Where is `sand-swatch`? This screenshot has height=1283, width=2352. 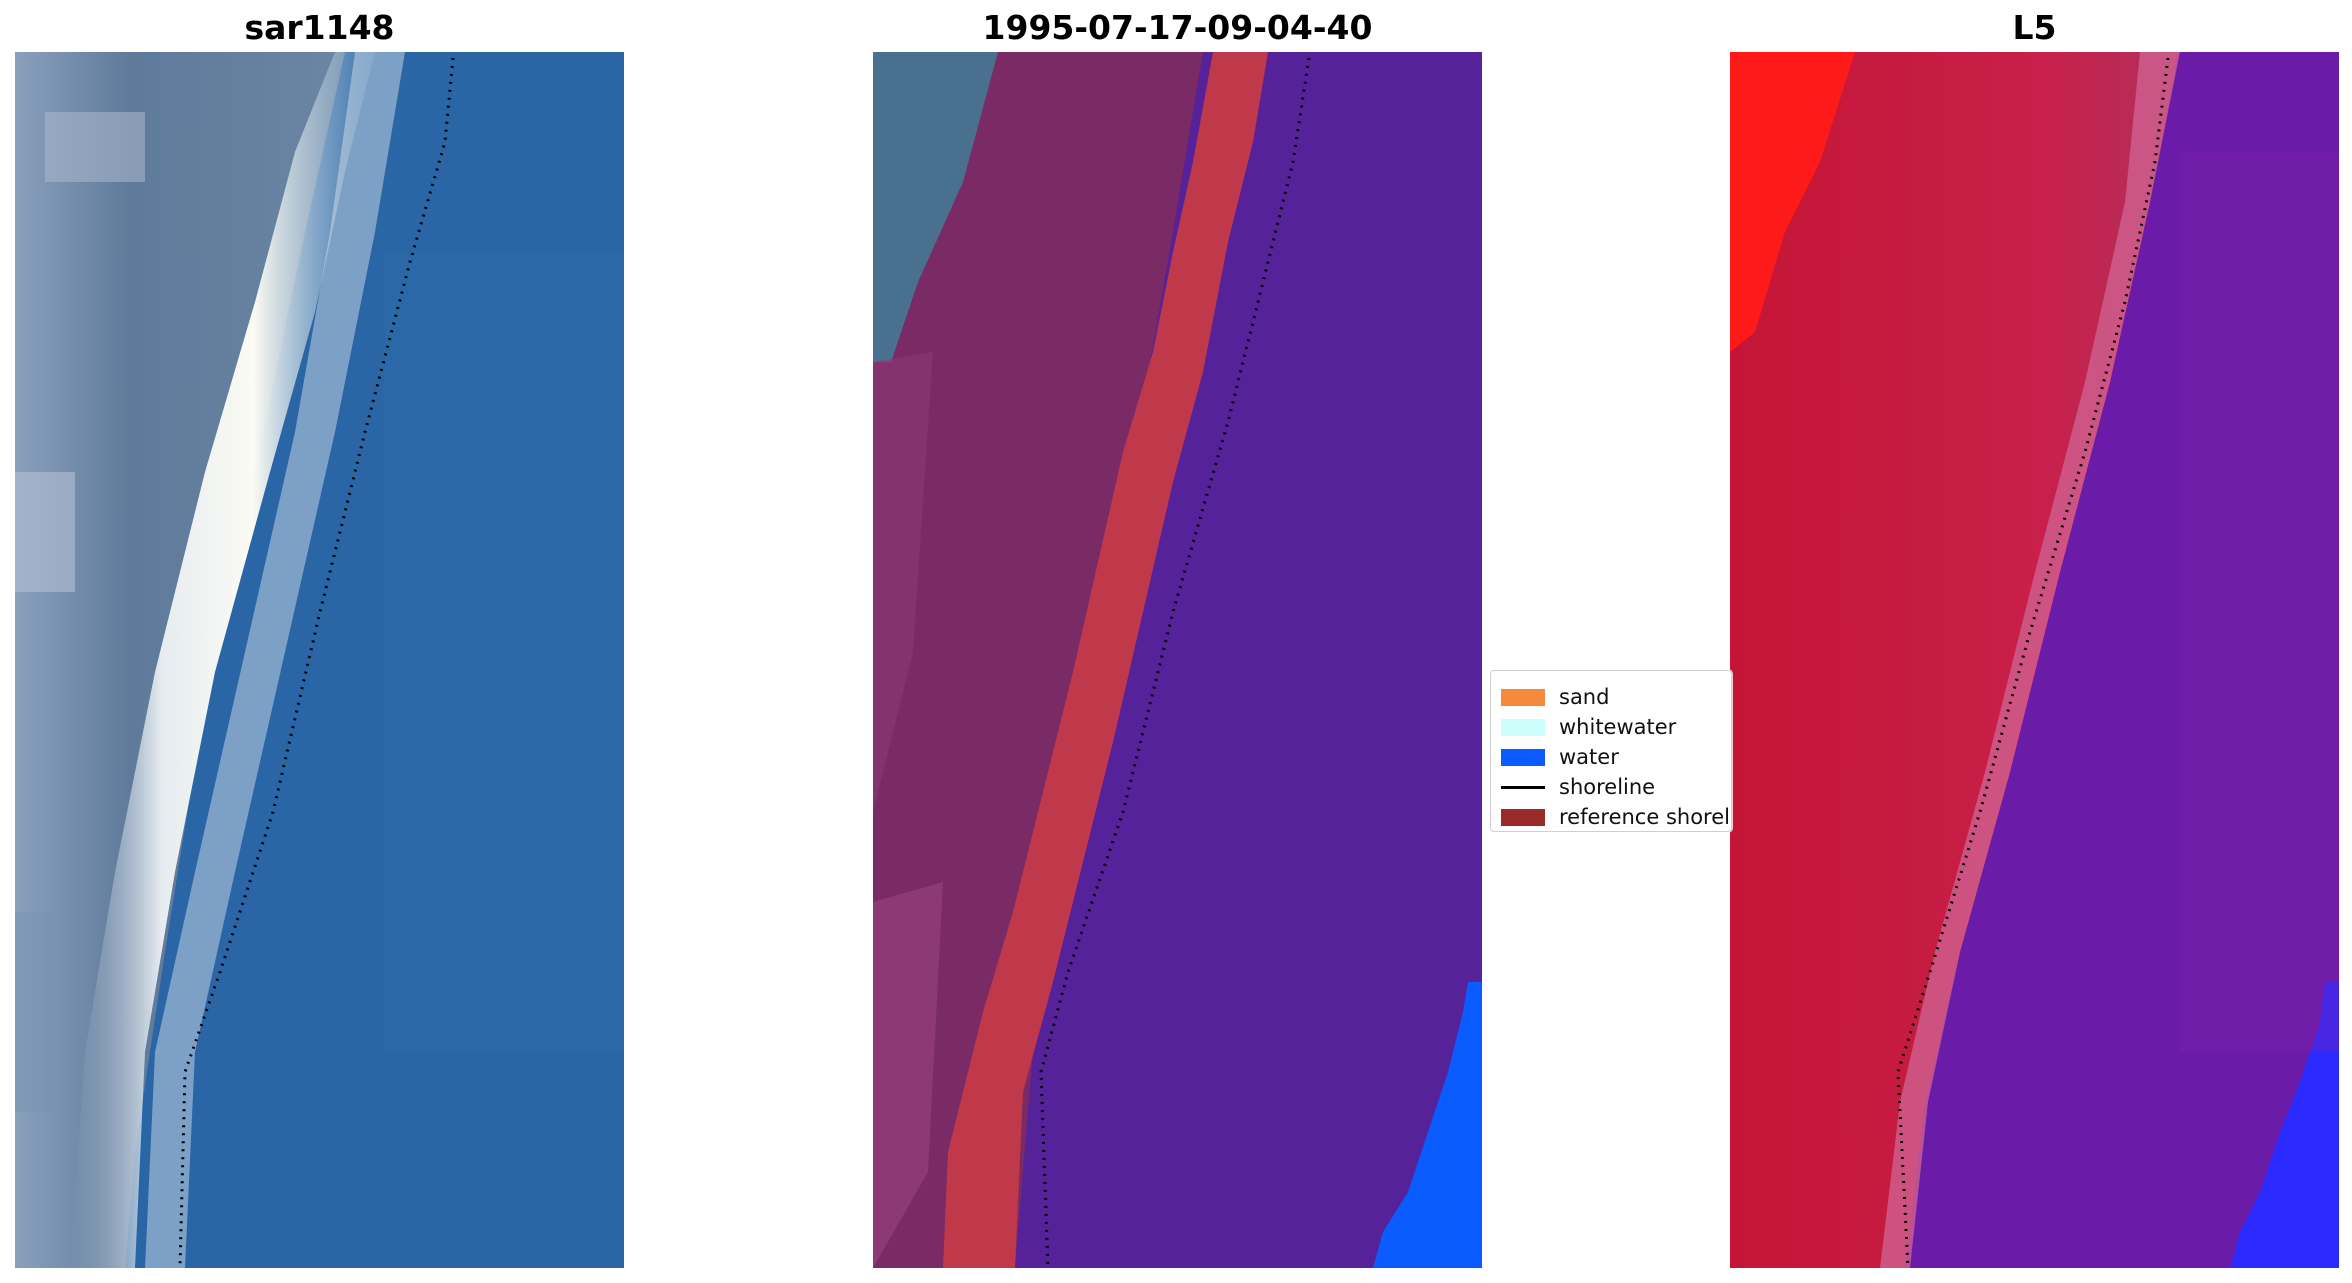
sand-swatch is located at coordinates (1523, 697).